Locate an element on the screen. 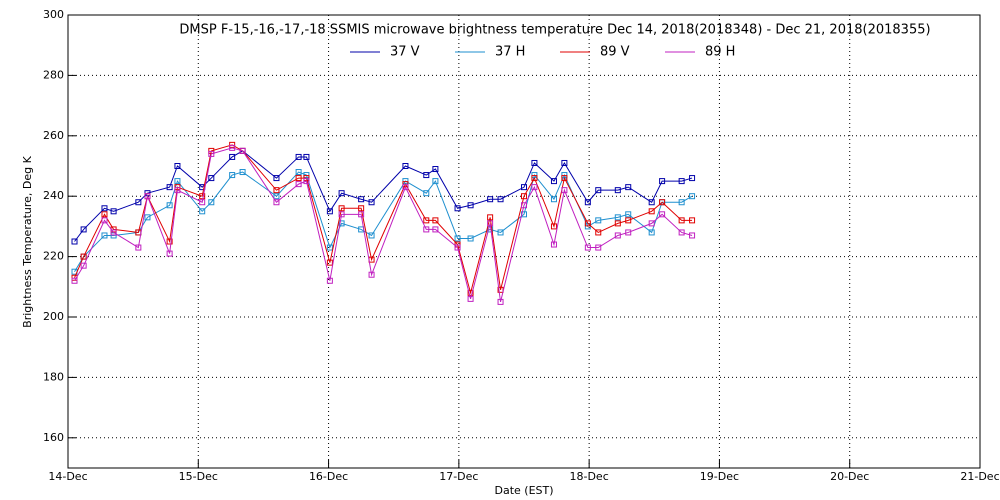 The image size is (1000, 500). y-tick-label: 160 is located at coordinates (53, 437).